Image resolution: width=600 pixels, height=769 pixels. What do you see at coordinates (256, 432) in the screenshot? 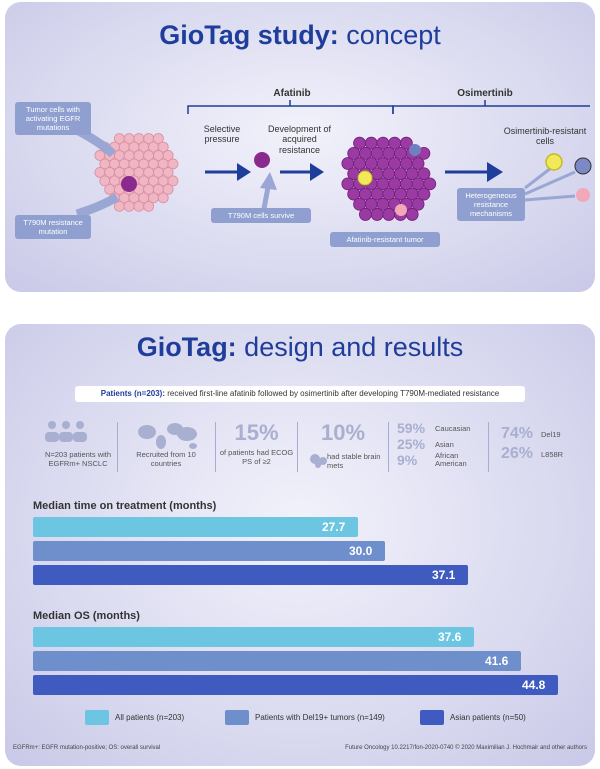
I see `stat-ecog-value: 15%` at bounding box center [256, 432].